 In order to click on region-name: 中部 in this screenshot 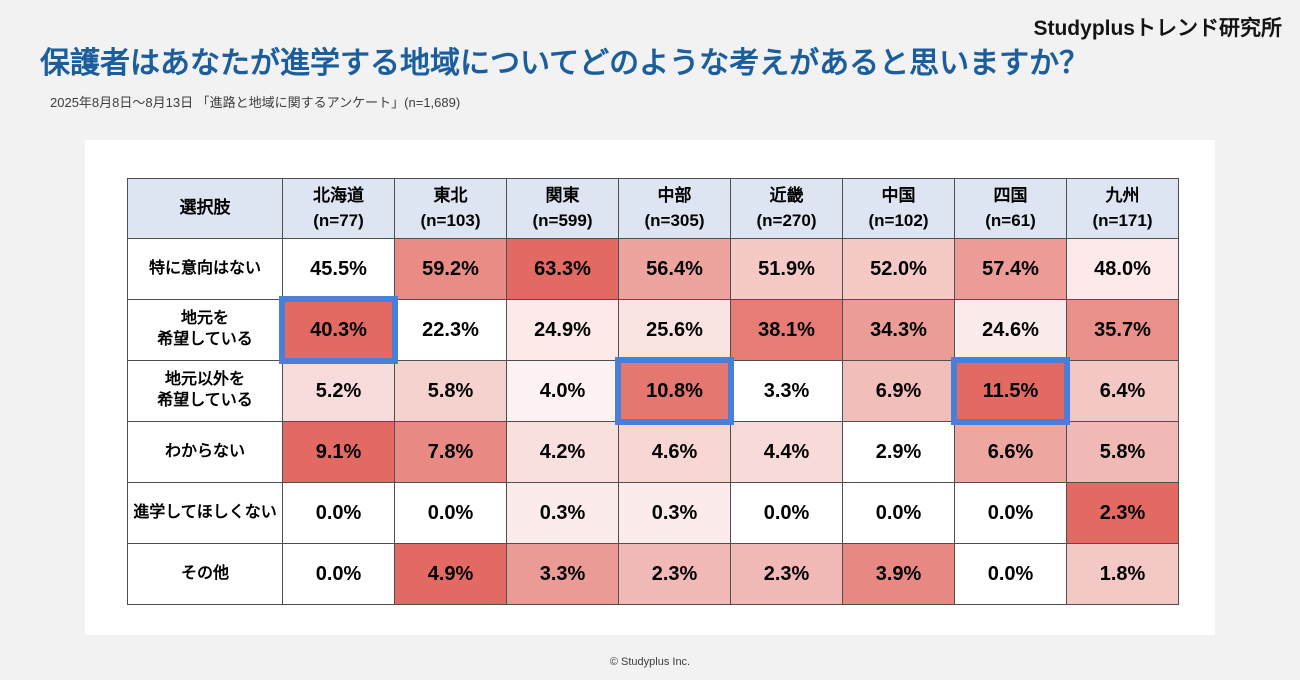, I will do `click(674, 195)`.